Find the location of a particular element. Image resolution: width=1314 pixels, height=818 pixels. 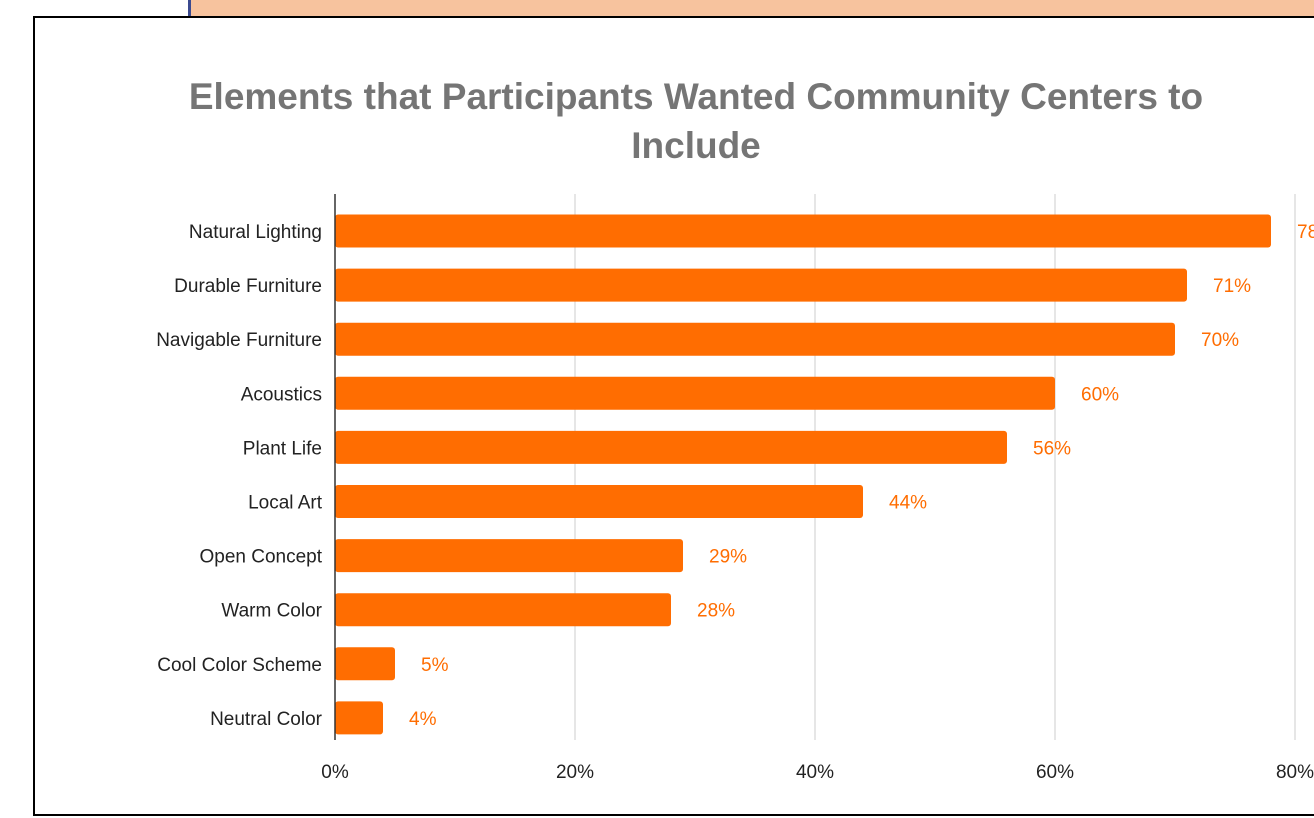

chart-title-line-2: Include is located at coordinates (696, 145).